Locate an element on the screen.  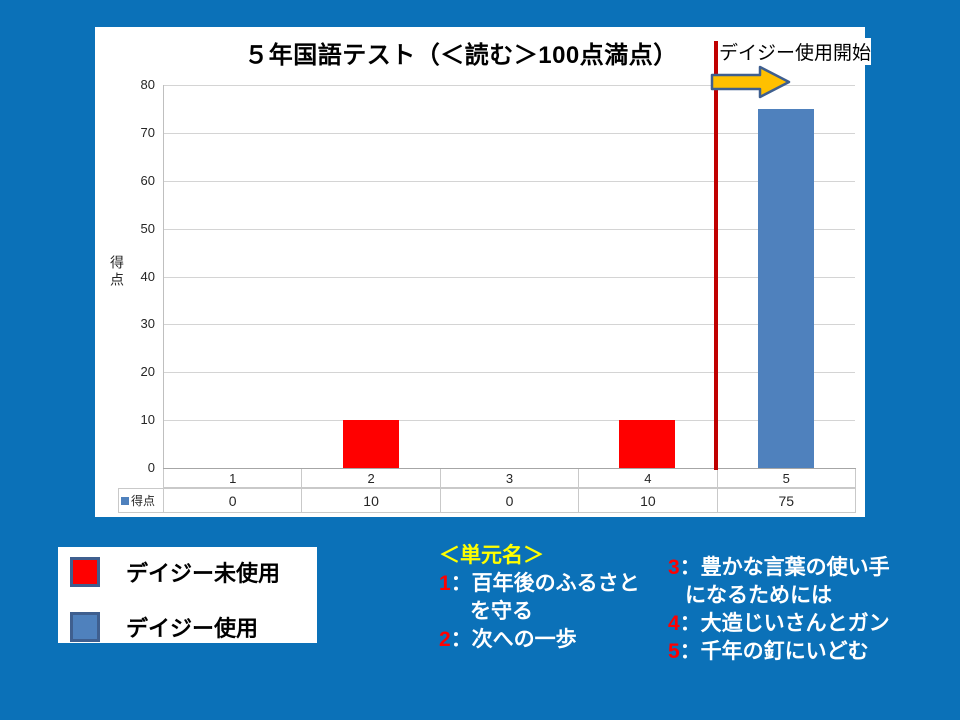
table-value-3: 0 is located at coordinates (509, 500).